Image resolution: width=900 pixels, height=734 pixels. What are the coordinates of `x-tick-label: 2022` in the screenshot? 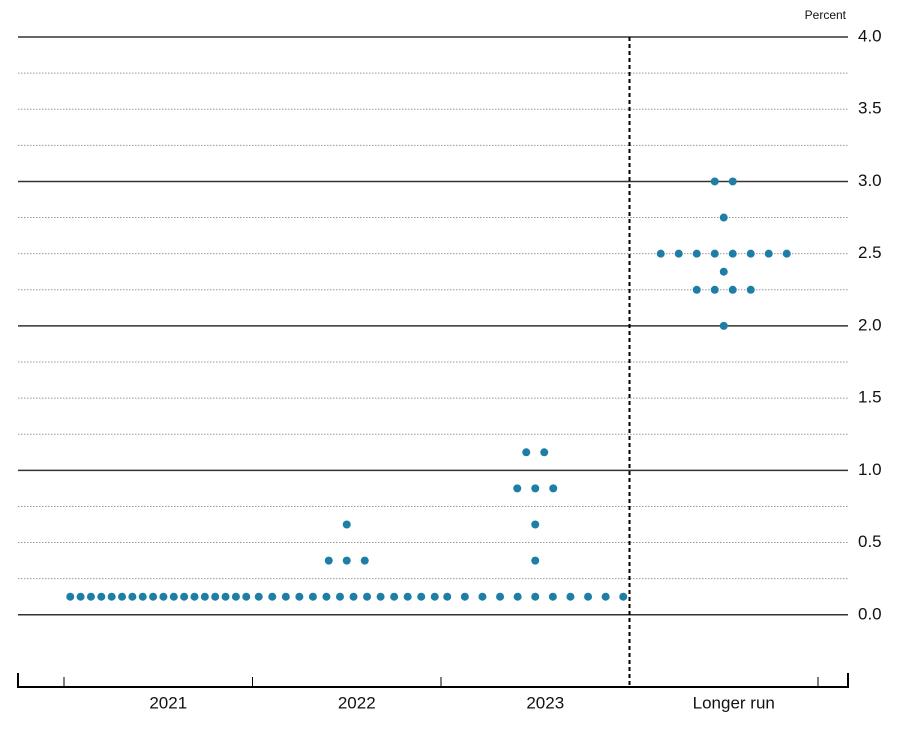 It's located at (357, 702).